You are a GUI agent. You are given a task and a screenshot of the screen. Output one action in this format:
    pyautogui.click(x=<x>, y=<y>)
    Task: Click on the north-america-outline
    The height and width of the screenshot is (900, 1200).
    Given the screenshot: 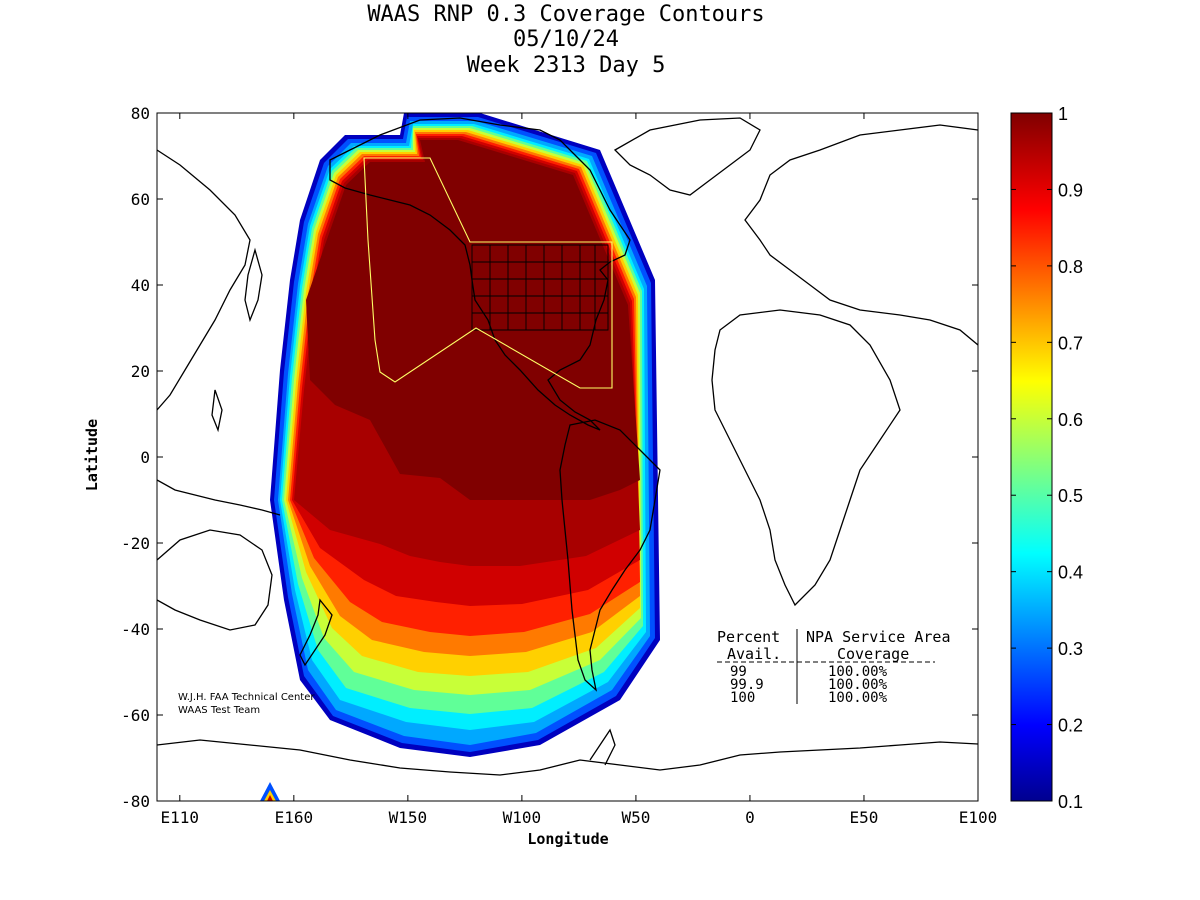 What is the action you would take?
    pyautogui.click(x=480, y=274)
    